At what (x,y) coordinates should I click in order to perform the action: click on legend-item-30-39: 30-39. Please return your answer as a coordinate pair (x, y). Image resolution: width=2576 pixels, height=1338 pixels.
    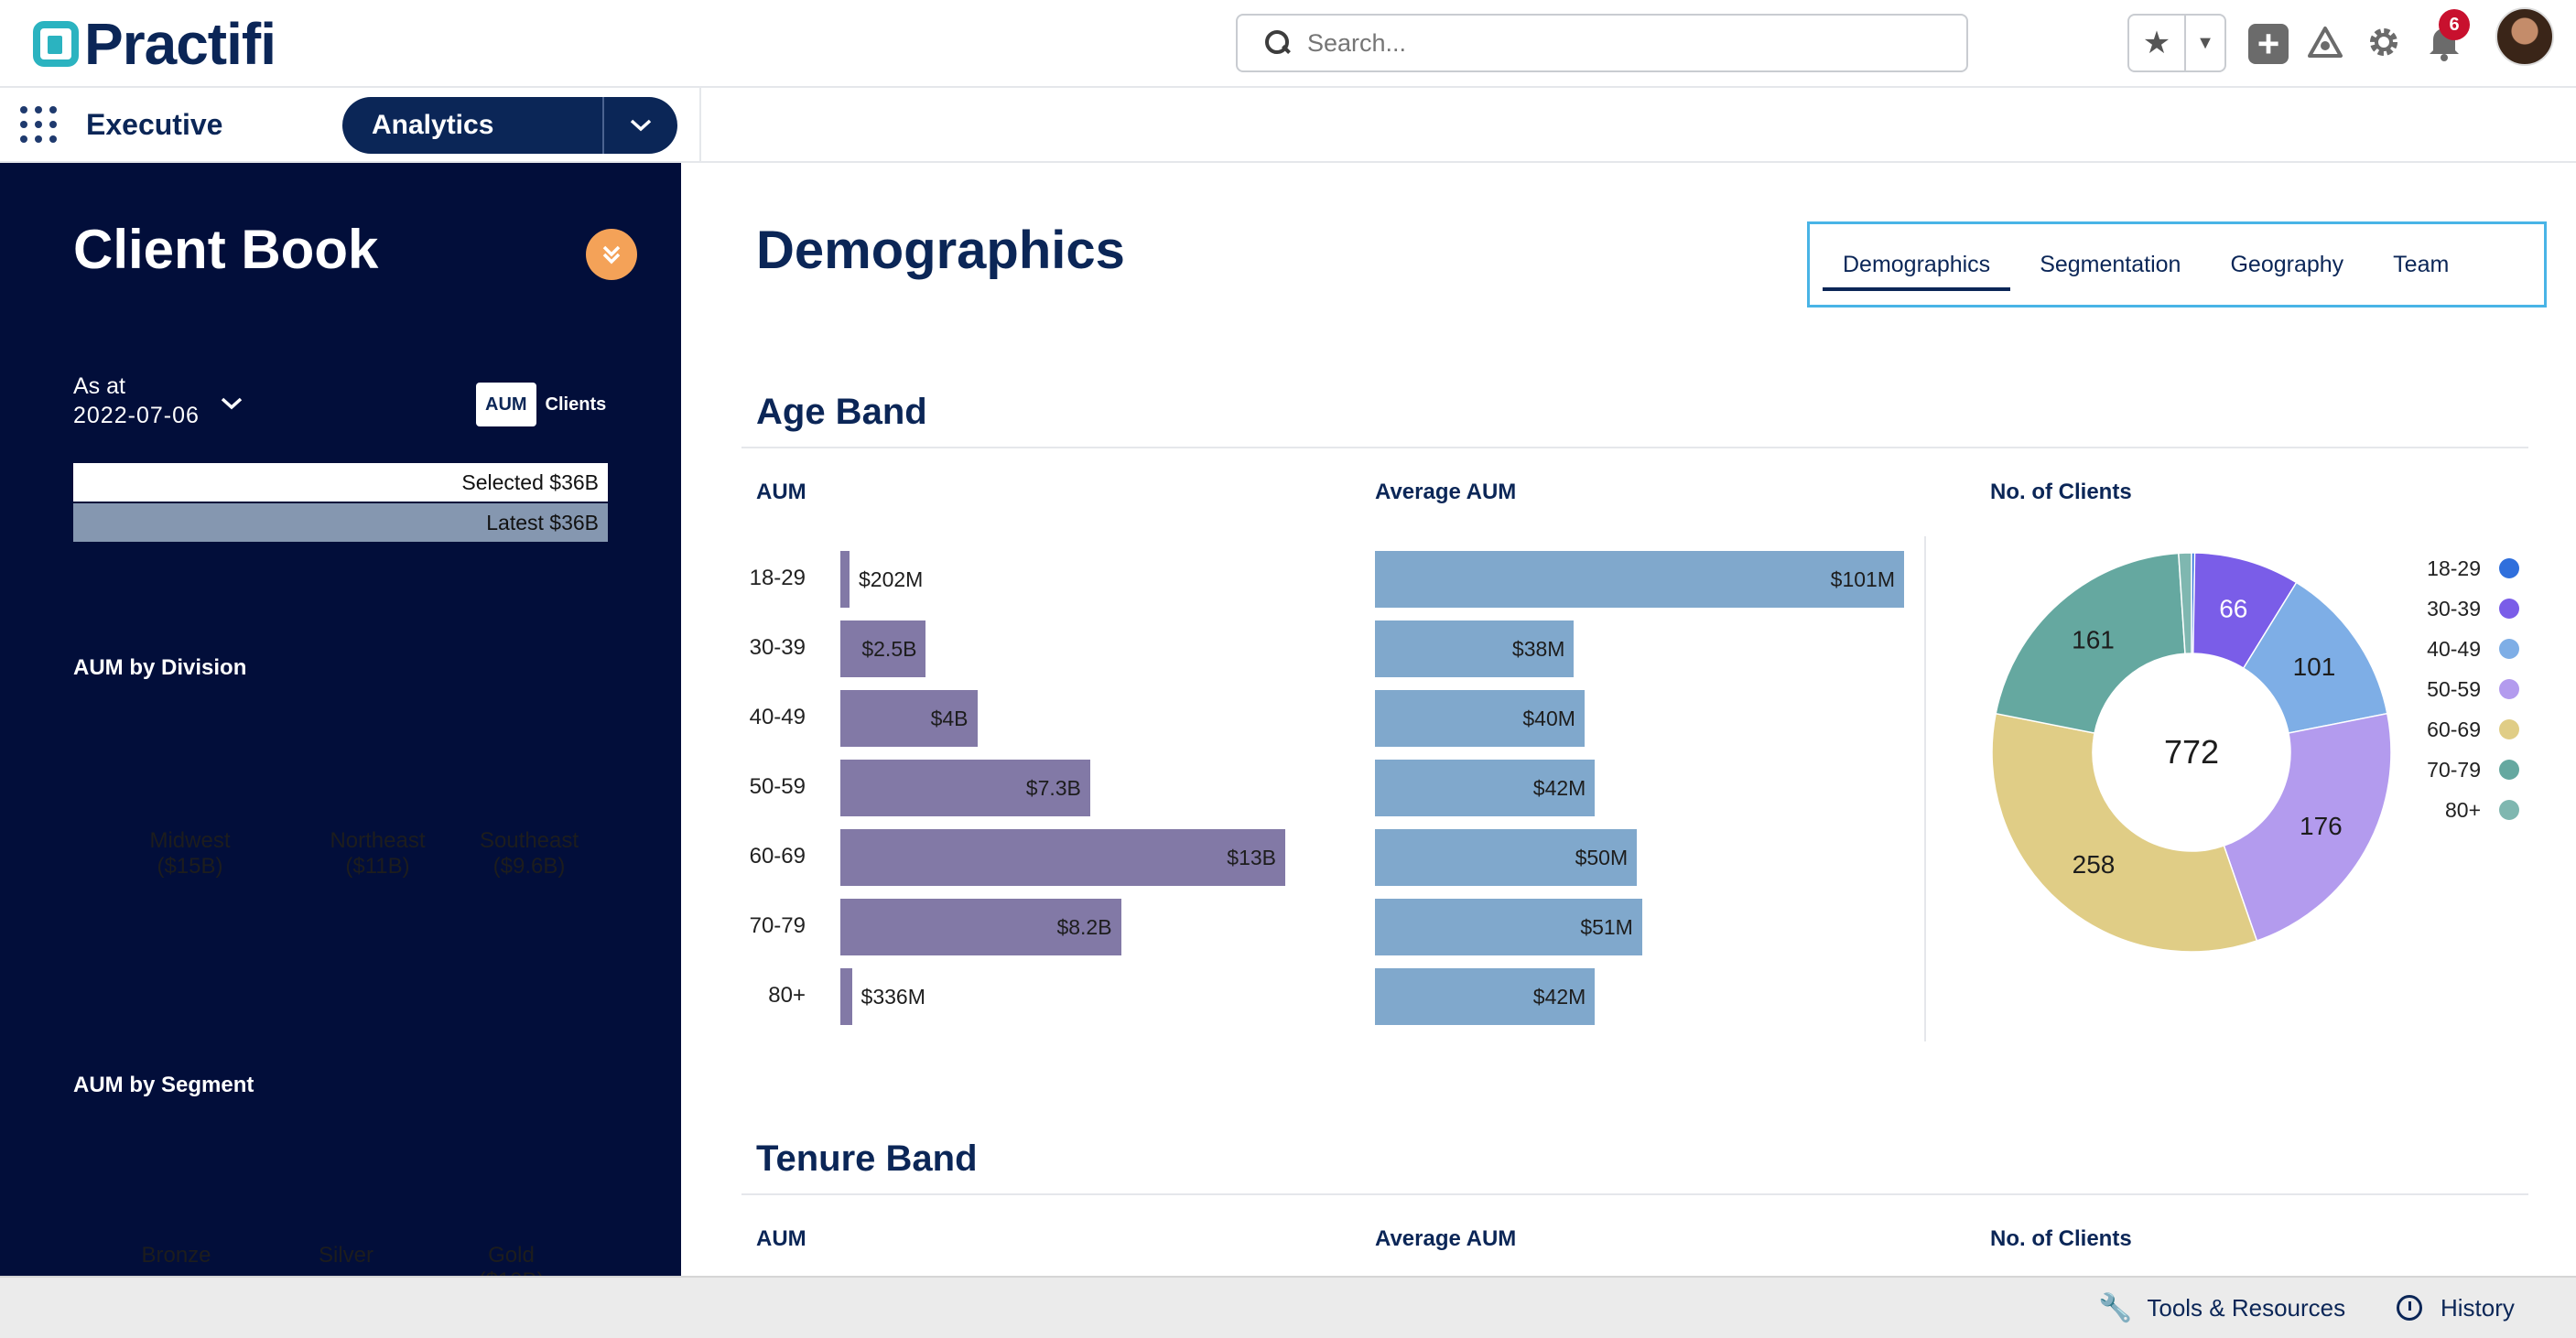
    Looking at the image, I should click on (2464, 608).